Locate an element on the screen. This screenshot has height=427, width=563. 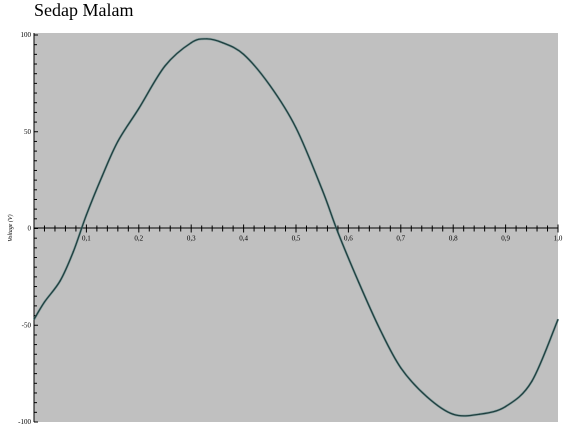
x-tick-label: 0,1 is located at coordinates (86, 239).